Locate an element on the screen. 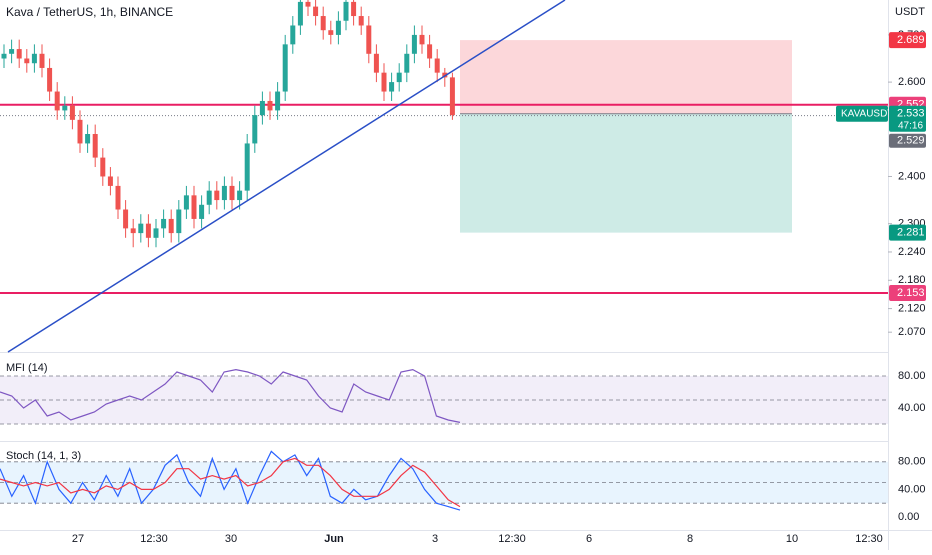 This screenshot has height=555, width=932. price-tick-label: 2.070 is located at coordinates (912, 332).